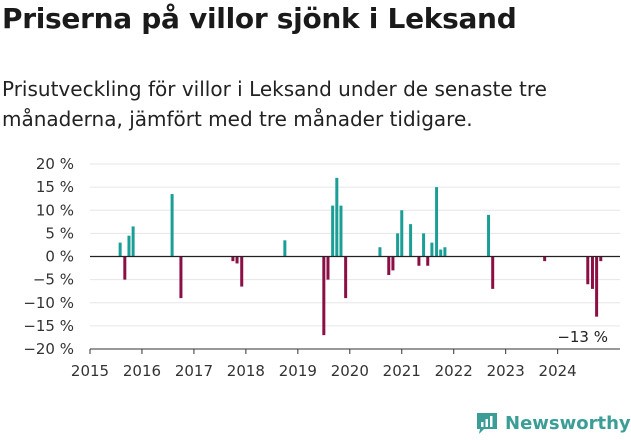 This screenshot has width=631, height=440. Describe the element at coordinates (350, 371) in the screenshot. I see `x-tick-label: 2020` at that location.